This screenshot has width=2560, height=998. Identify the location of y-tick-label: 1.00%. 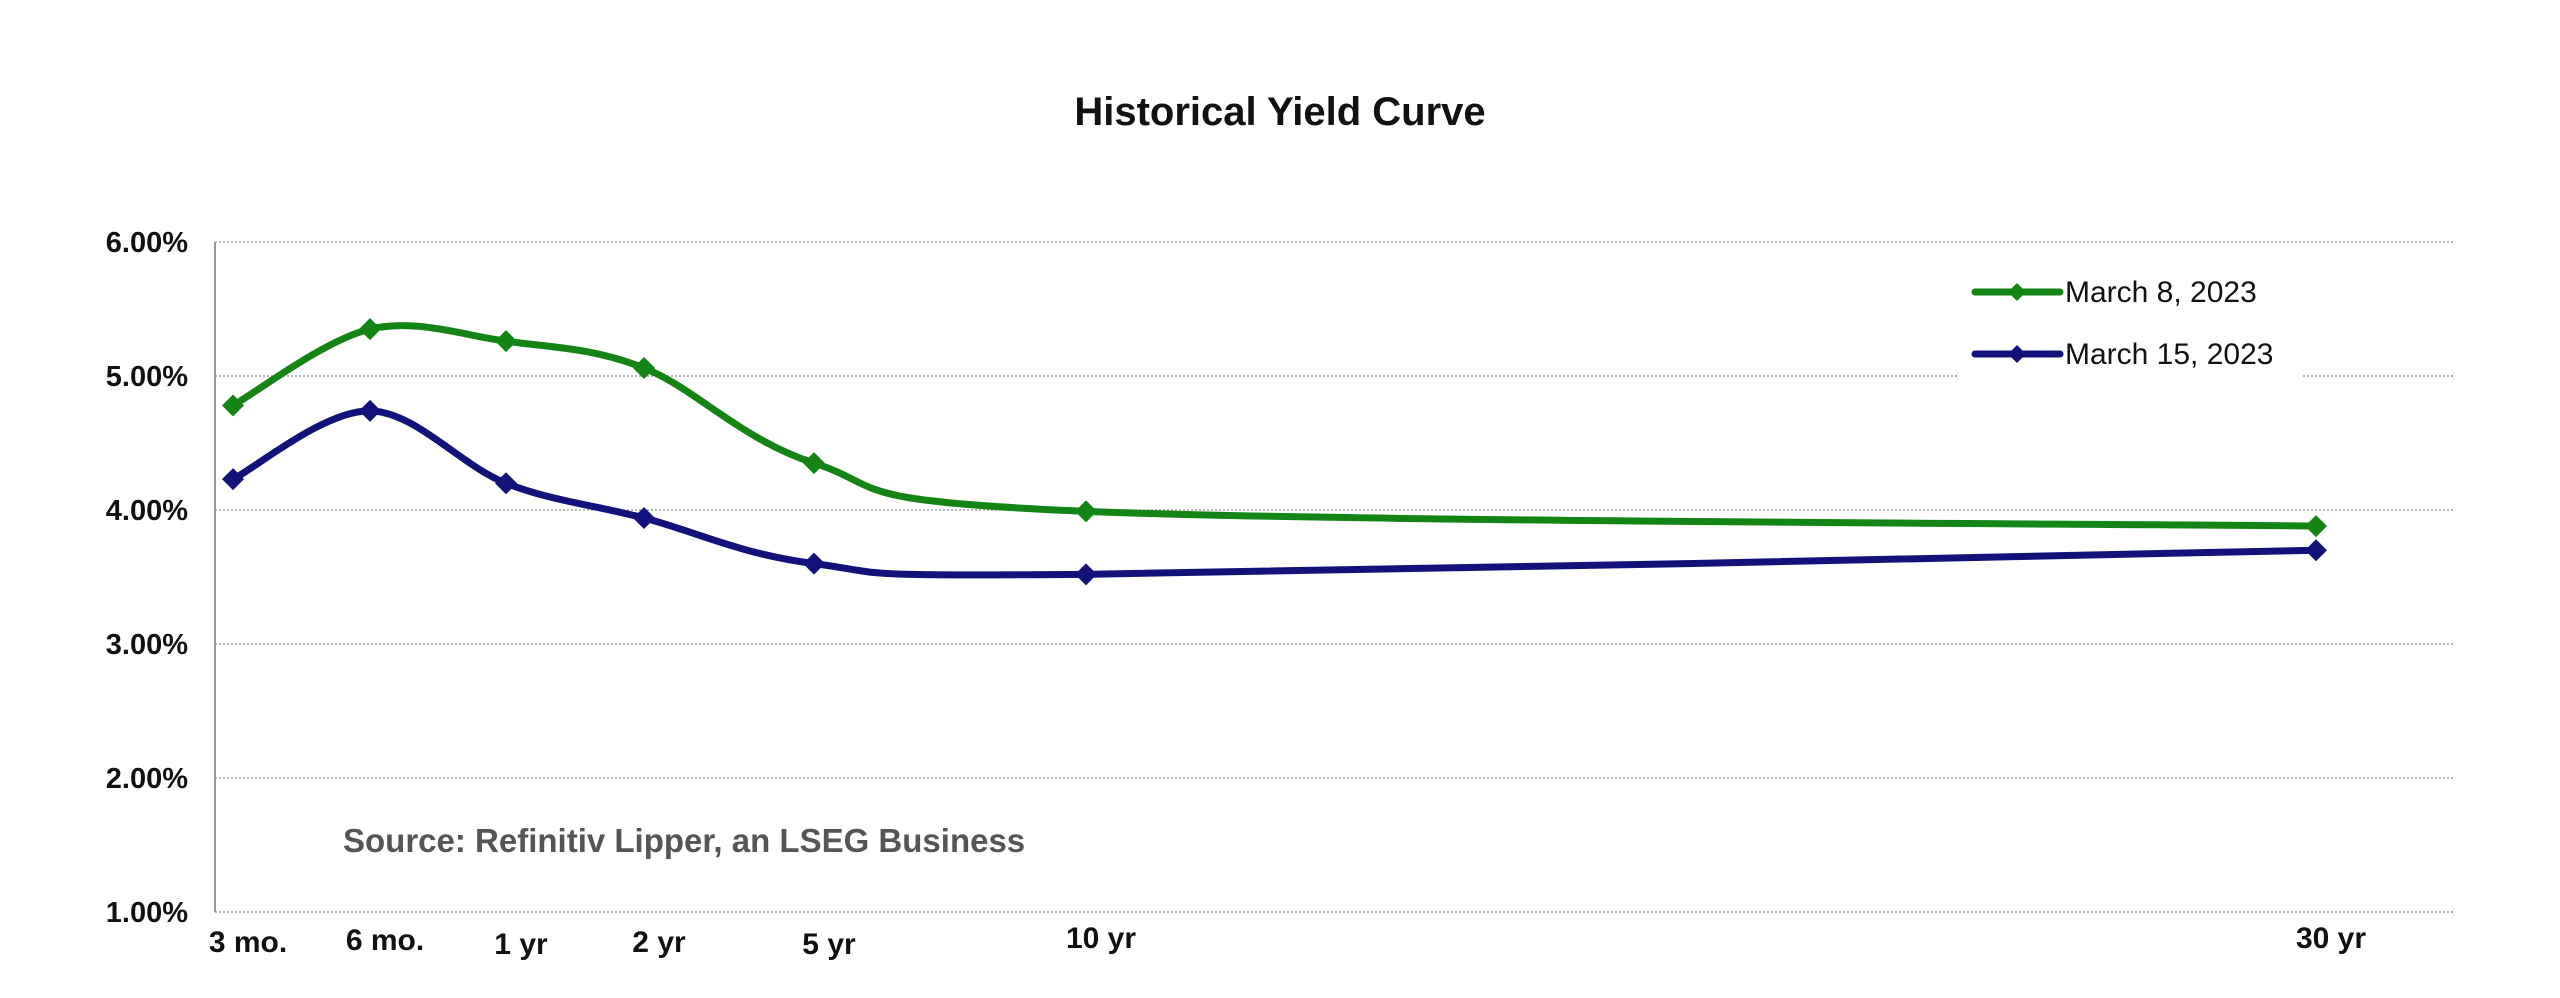
(147, 913).